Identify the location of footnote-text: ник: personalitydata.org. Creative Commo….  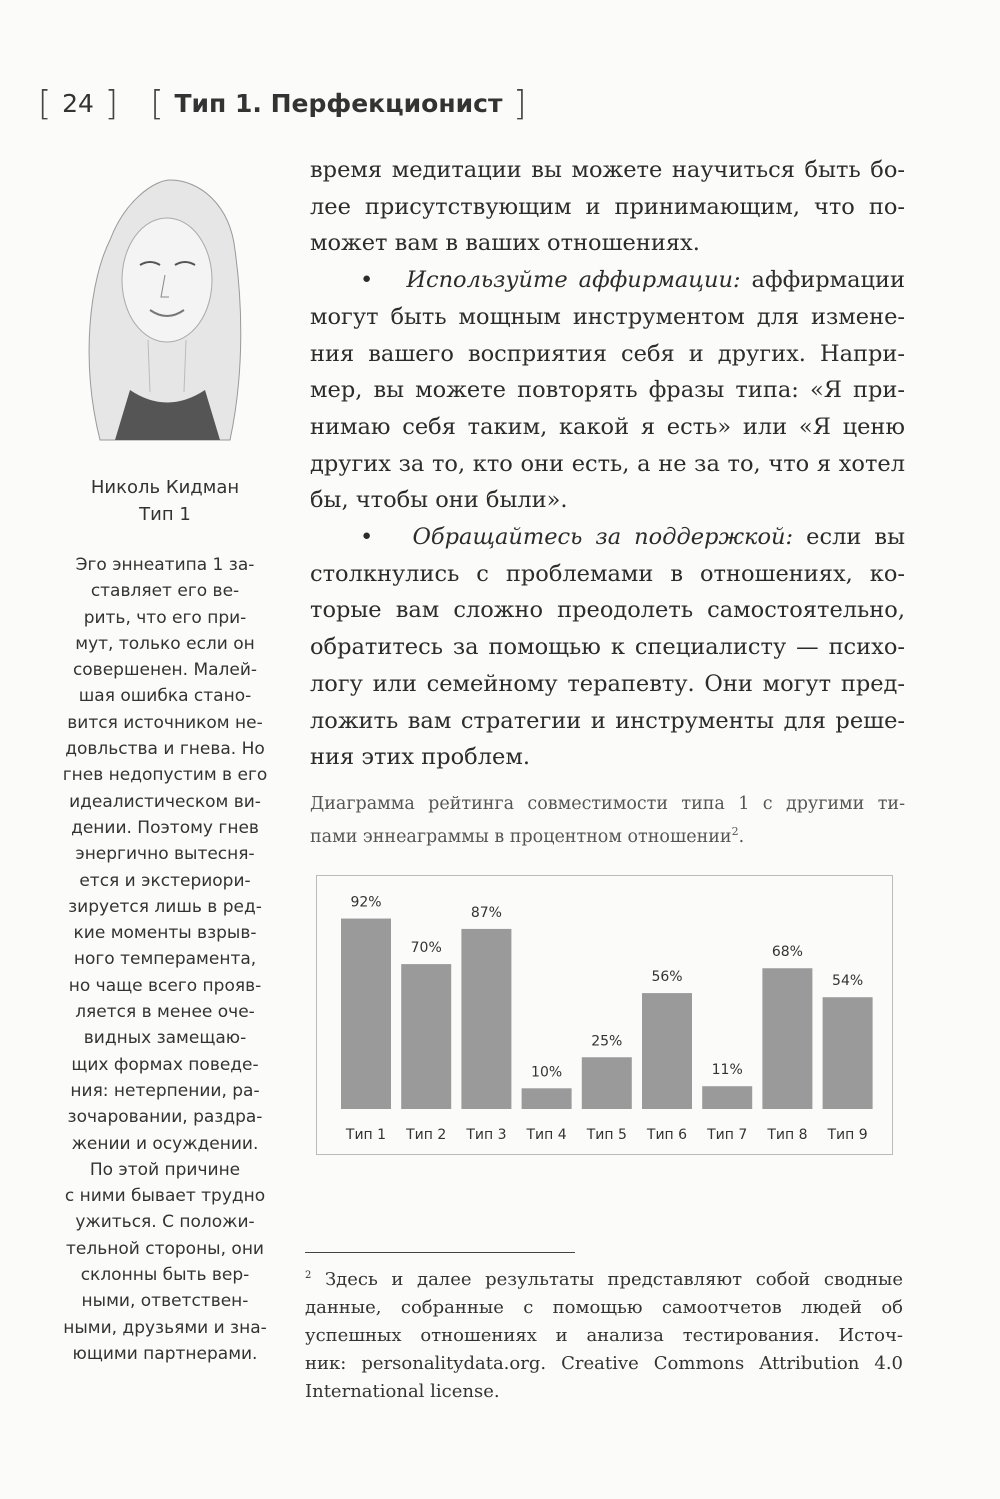
(604, 1363).